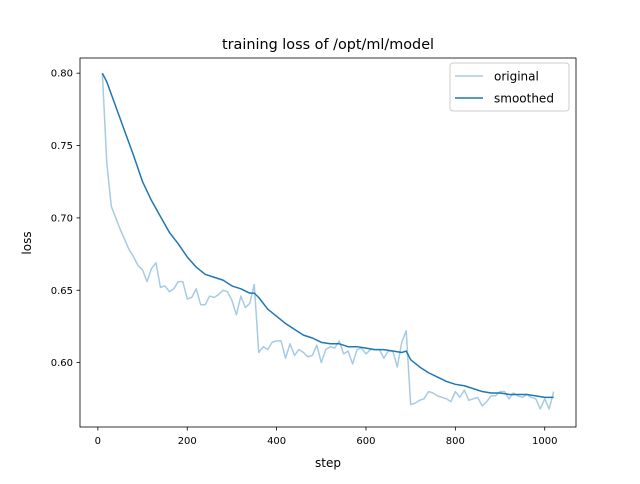 This screenshot has width=640, height=484. Describe the element at coordinates (455, 441) in the screenshot. I see `x-tick-label: 800` at that location.